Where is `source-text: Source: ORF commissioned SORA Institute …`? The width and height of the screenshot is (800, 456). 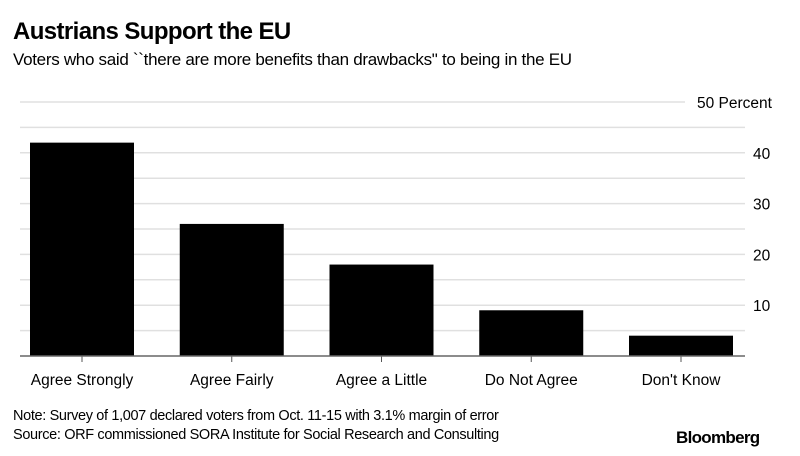
source-text: Source: ORF commissioned SORA Institute … is located at coordinates (256, 435).